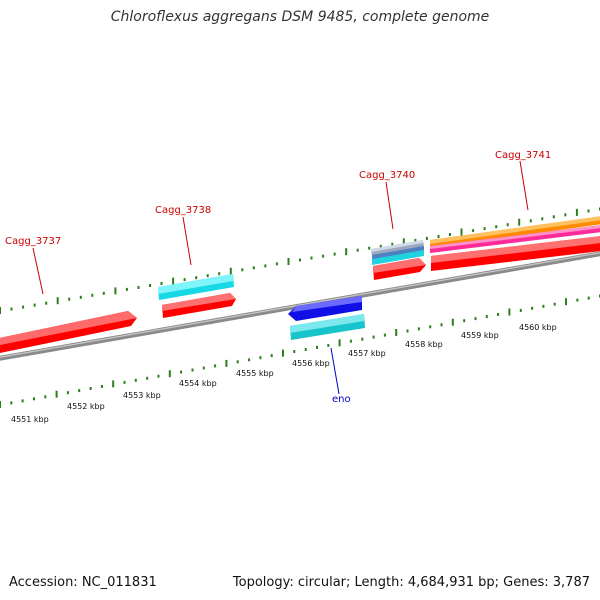  I want to click on gene-arrow-gray, so click(397, 248).